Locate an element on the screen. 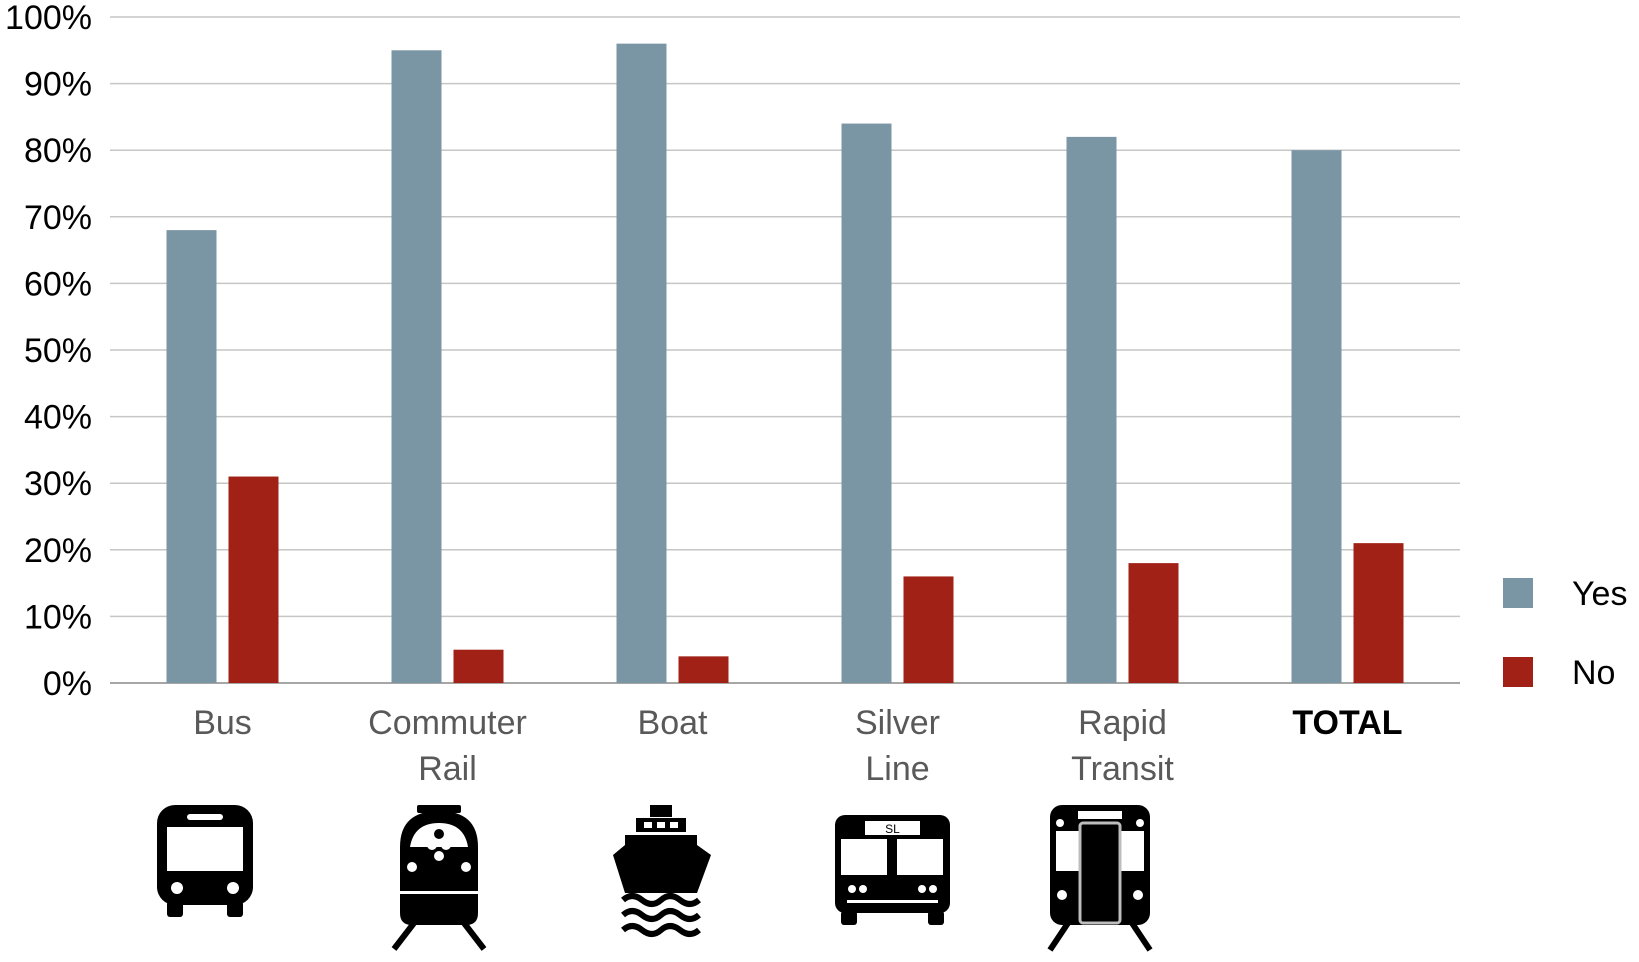 The width and height of the screenshot is (1639, 962). silver-line-bus-icon: SL is located at coordinates (892, 870).